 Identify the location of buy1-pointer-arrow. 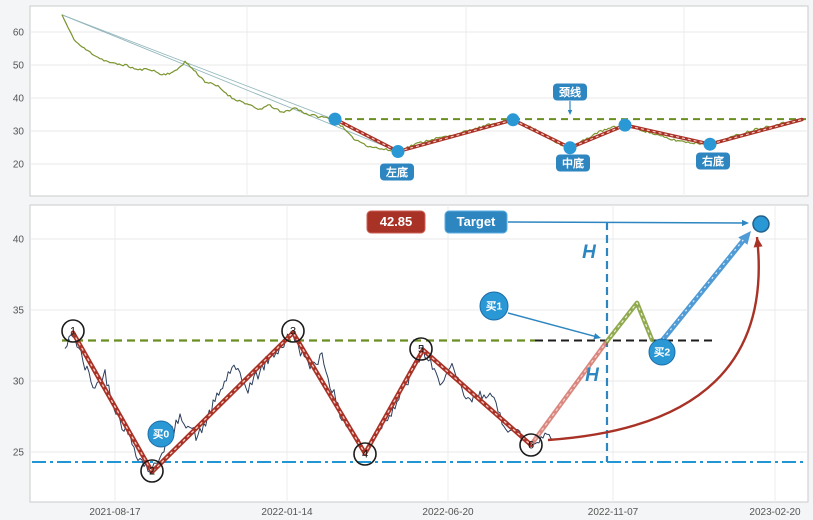
(551, 325).